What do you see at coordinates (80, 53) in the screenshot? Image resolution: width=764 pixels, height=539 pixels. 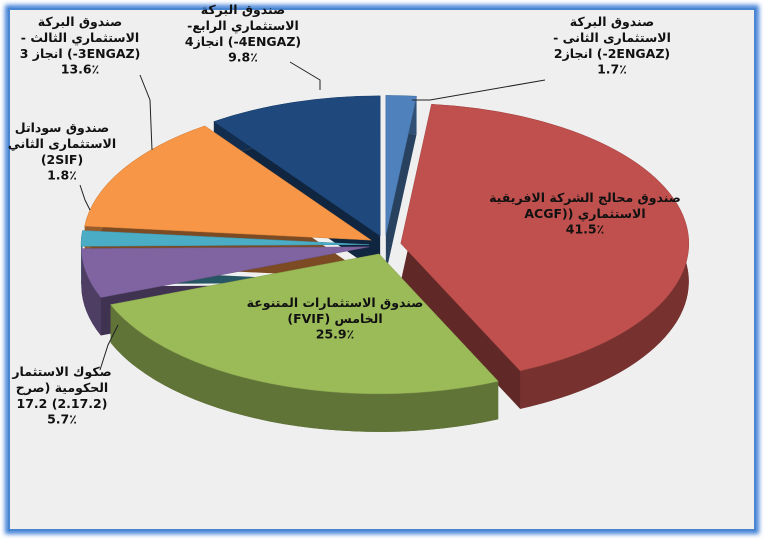 I see `label-line: (3ENGAZ-) انجاز 3` at bounding box center [80, 53].